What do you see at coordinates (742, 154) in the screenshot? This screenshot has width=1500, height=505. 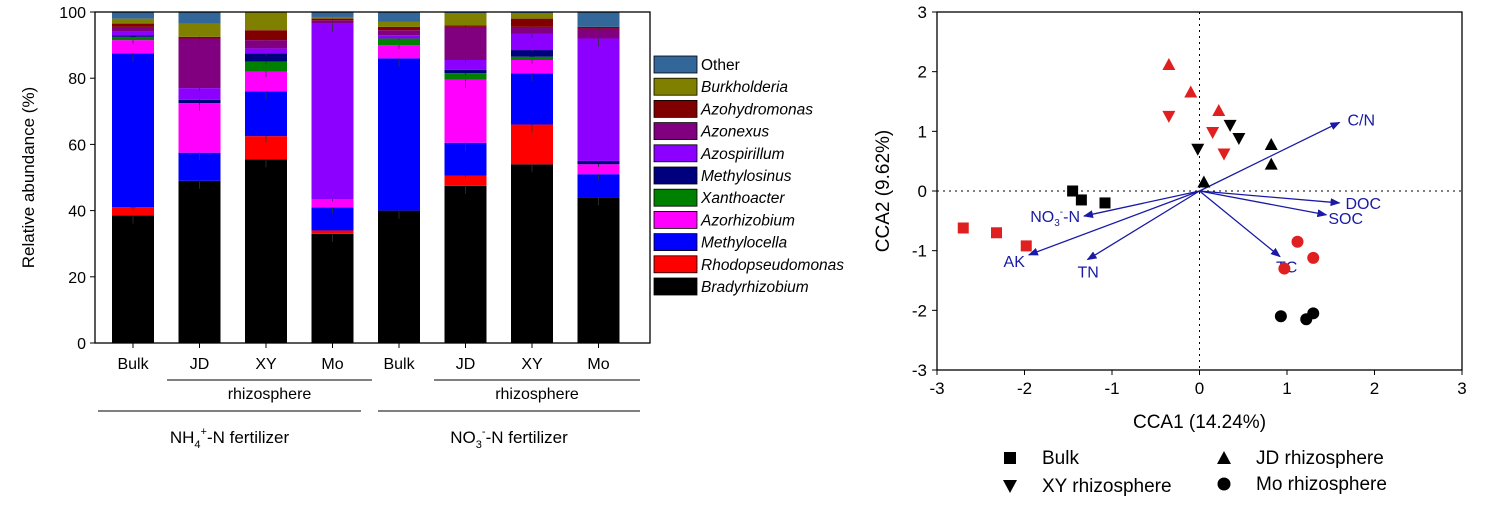 I see `legend-label: Azospirillum` at bounding box center [742, 154].